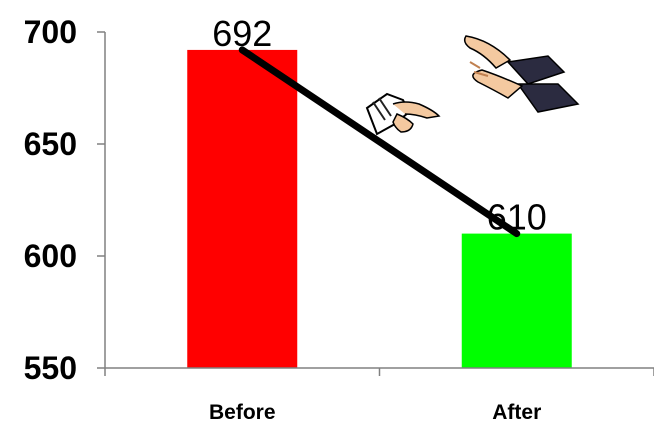 The image size is (654, 425). Describe the element at coordinates (50, 256) in the screenshot. I see `y-tick-label: 600` at that location.